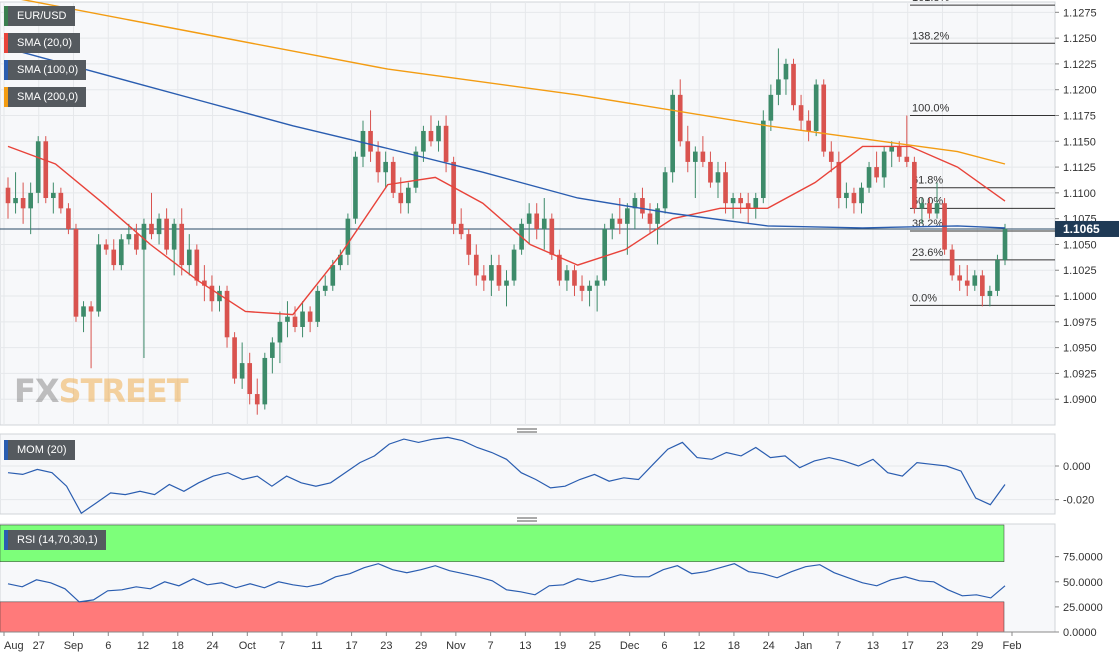  What do you see at coordinates (45, 97) in the screenshot?
I see `sma200-badge: SMA (200,0)` at bounding box center [45, 97].